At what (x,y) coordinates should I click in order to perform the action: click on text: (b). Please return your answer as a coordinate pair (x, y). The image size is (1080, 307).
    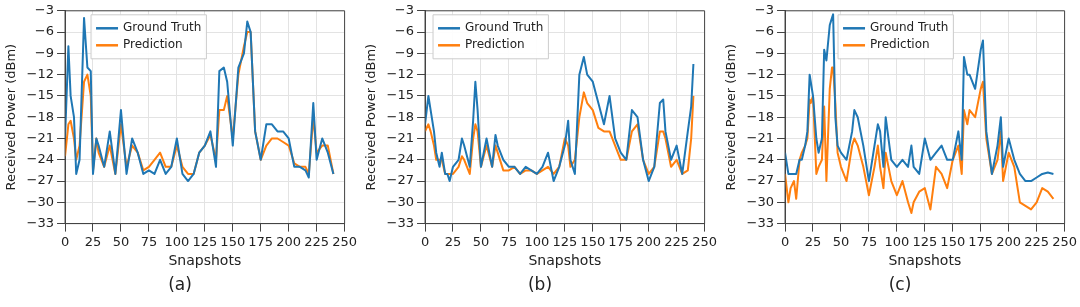
    Looking at the image, I should click on (540, 284).